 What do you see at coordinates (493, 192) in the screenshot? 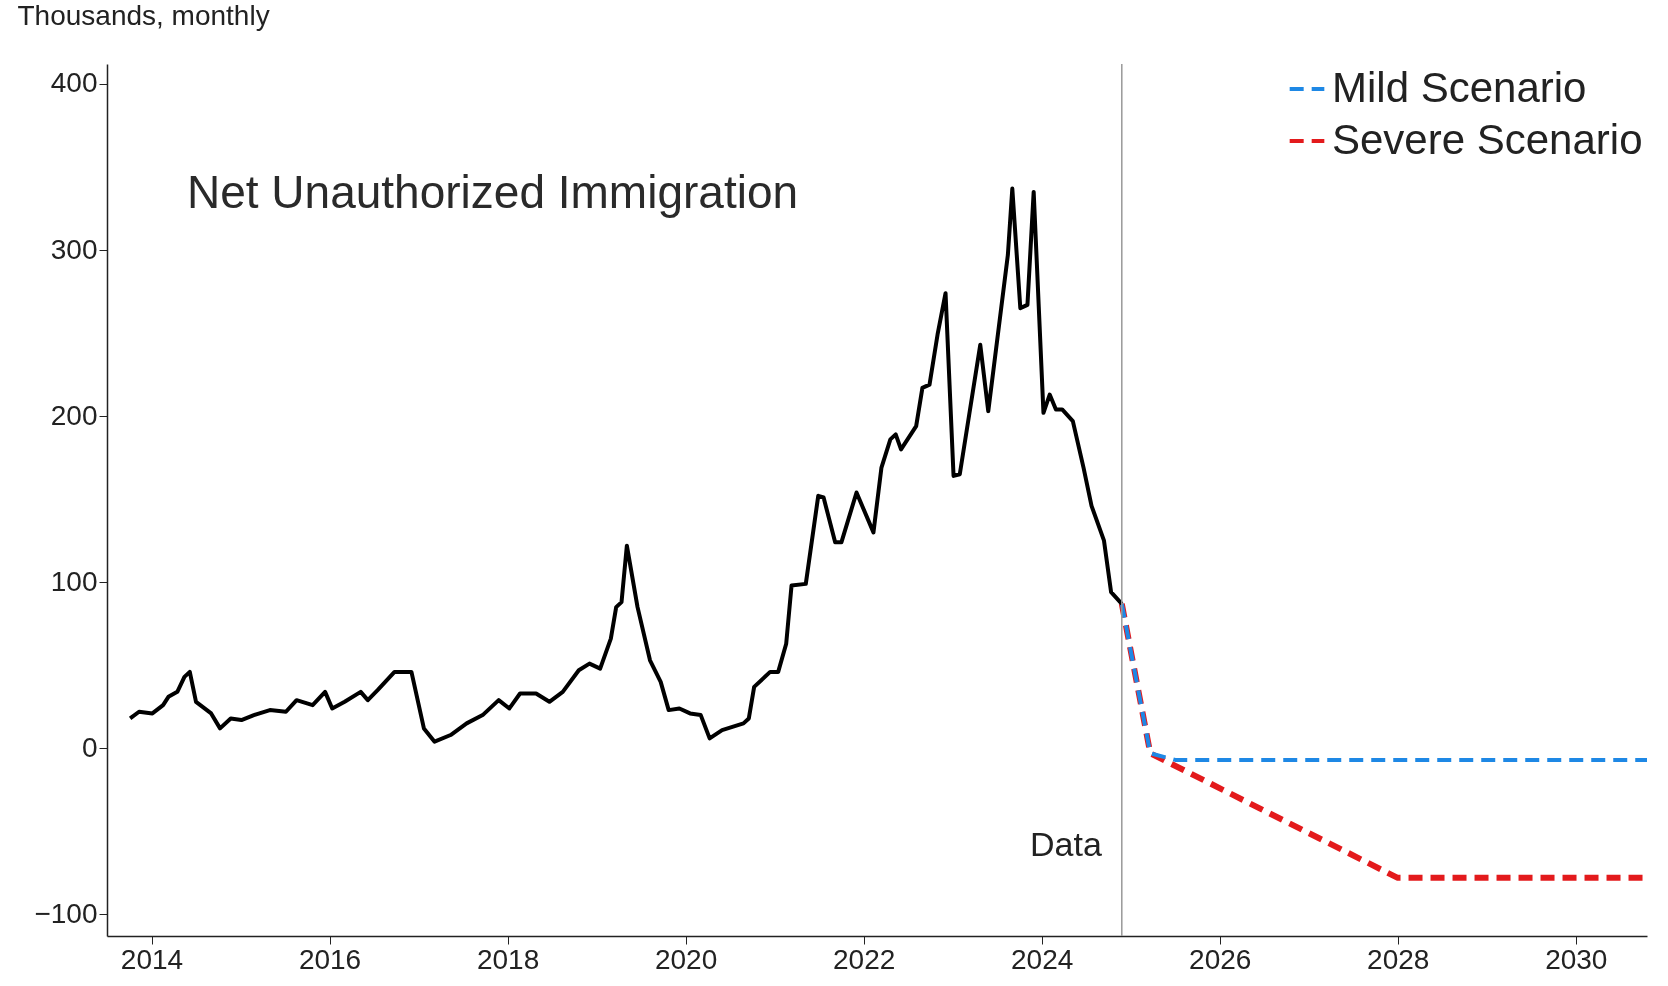
I see `text: Net Unauthorized Immigration` at bounding box center [493, 192].